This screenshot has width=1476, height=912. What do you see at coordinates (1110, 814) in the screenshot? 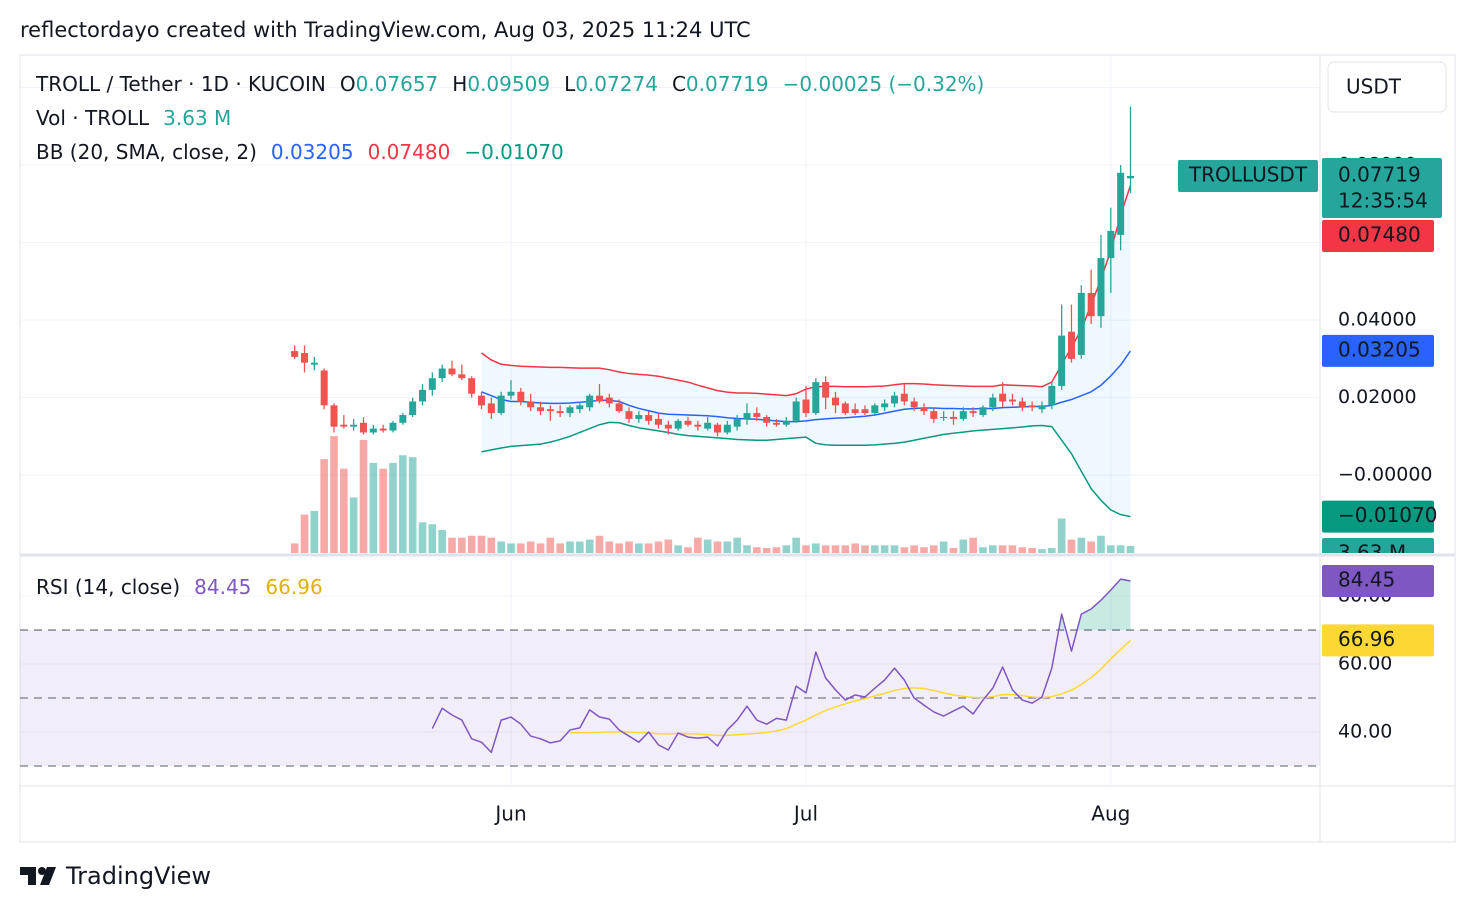
I see `x-tick-label: Aug` at bounding box center [1110, 814].